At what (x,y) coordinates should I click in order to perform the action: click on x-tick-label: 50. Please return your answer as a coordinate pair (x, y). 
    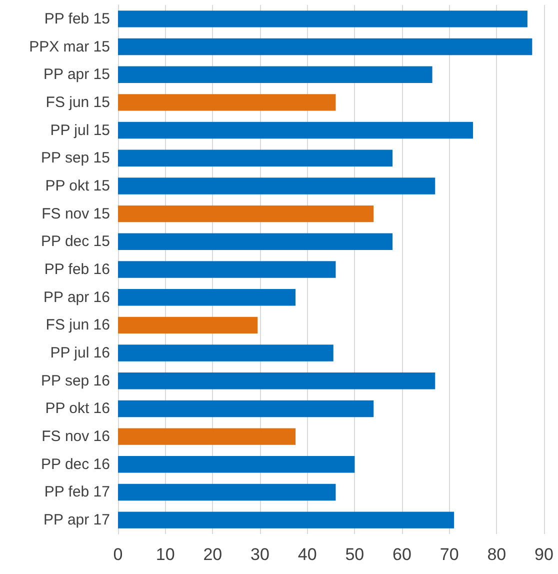
    Looking at the image, I should click on (354, 554).